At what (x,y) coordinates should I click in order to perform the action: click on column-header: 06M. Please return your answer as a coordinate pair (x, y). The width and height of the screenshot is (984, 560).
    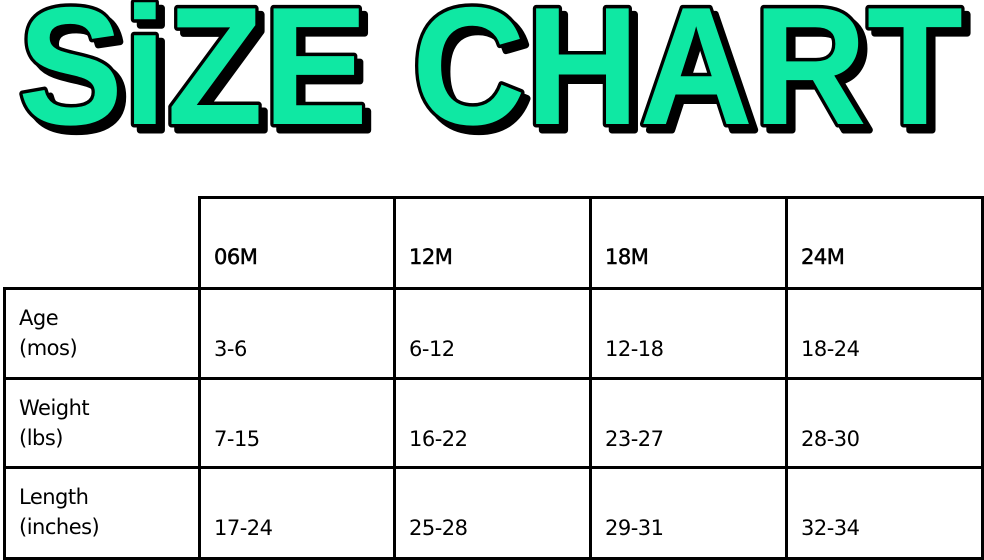
    Looking at the image, I should click on (236, 257).